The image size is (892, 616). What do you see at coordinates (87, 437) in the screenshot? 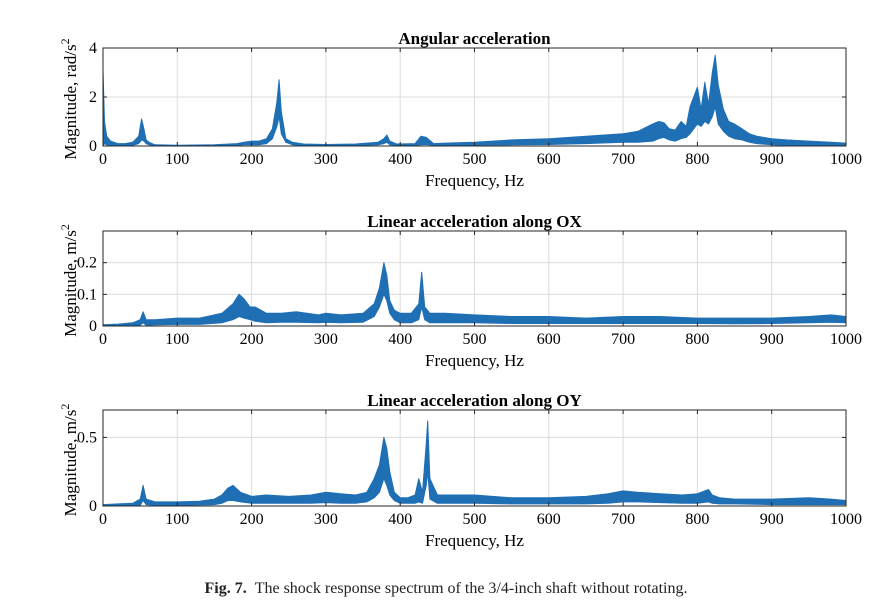
I see `y-tick-label: 0.5` at bounding box center [87, 437].